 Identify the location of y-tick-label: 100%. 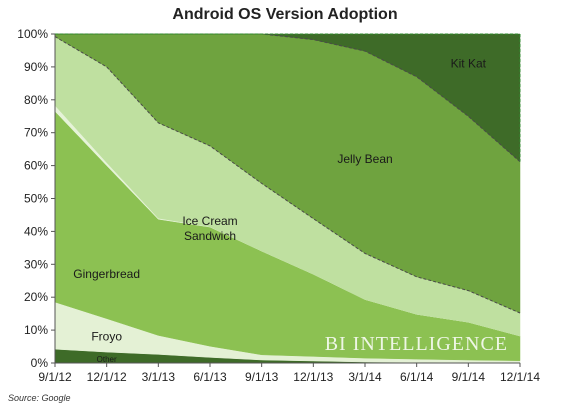
(32, 34).